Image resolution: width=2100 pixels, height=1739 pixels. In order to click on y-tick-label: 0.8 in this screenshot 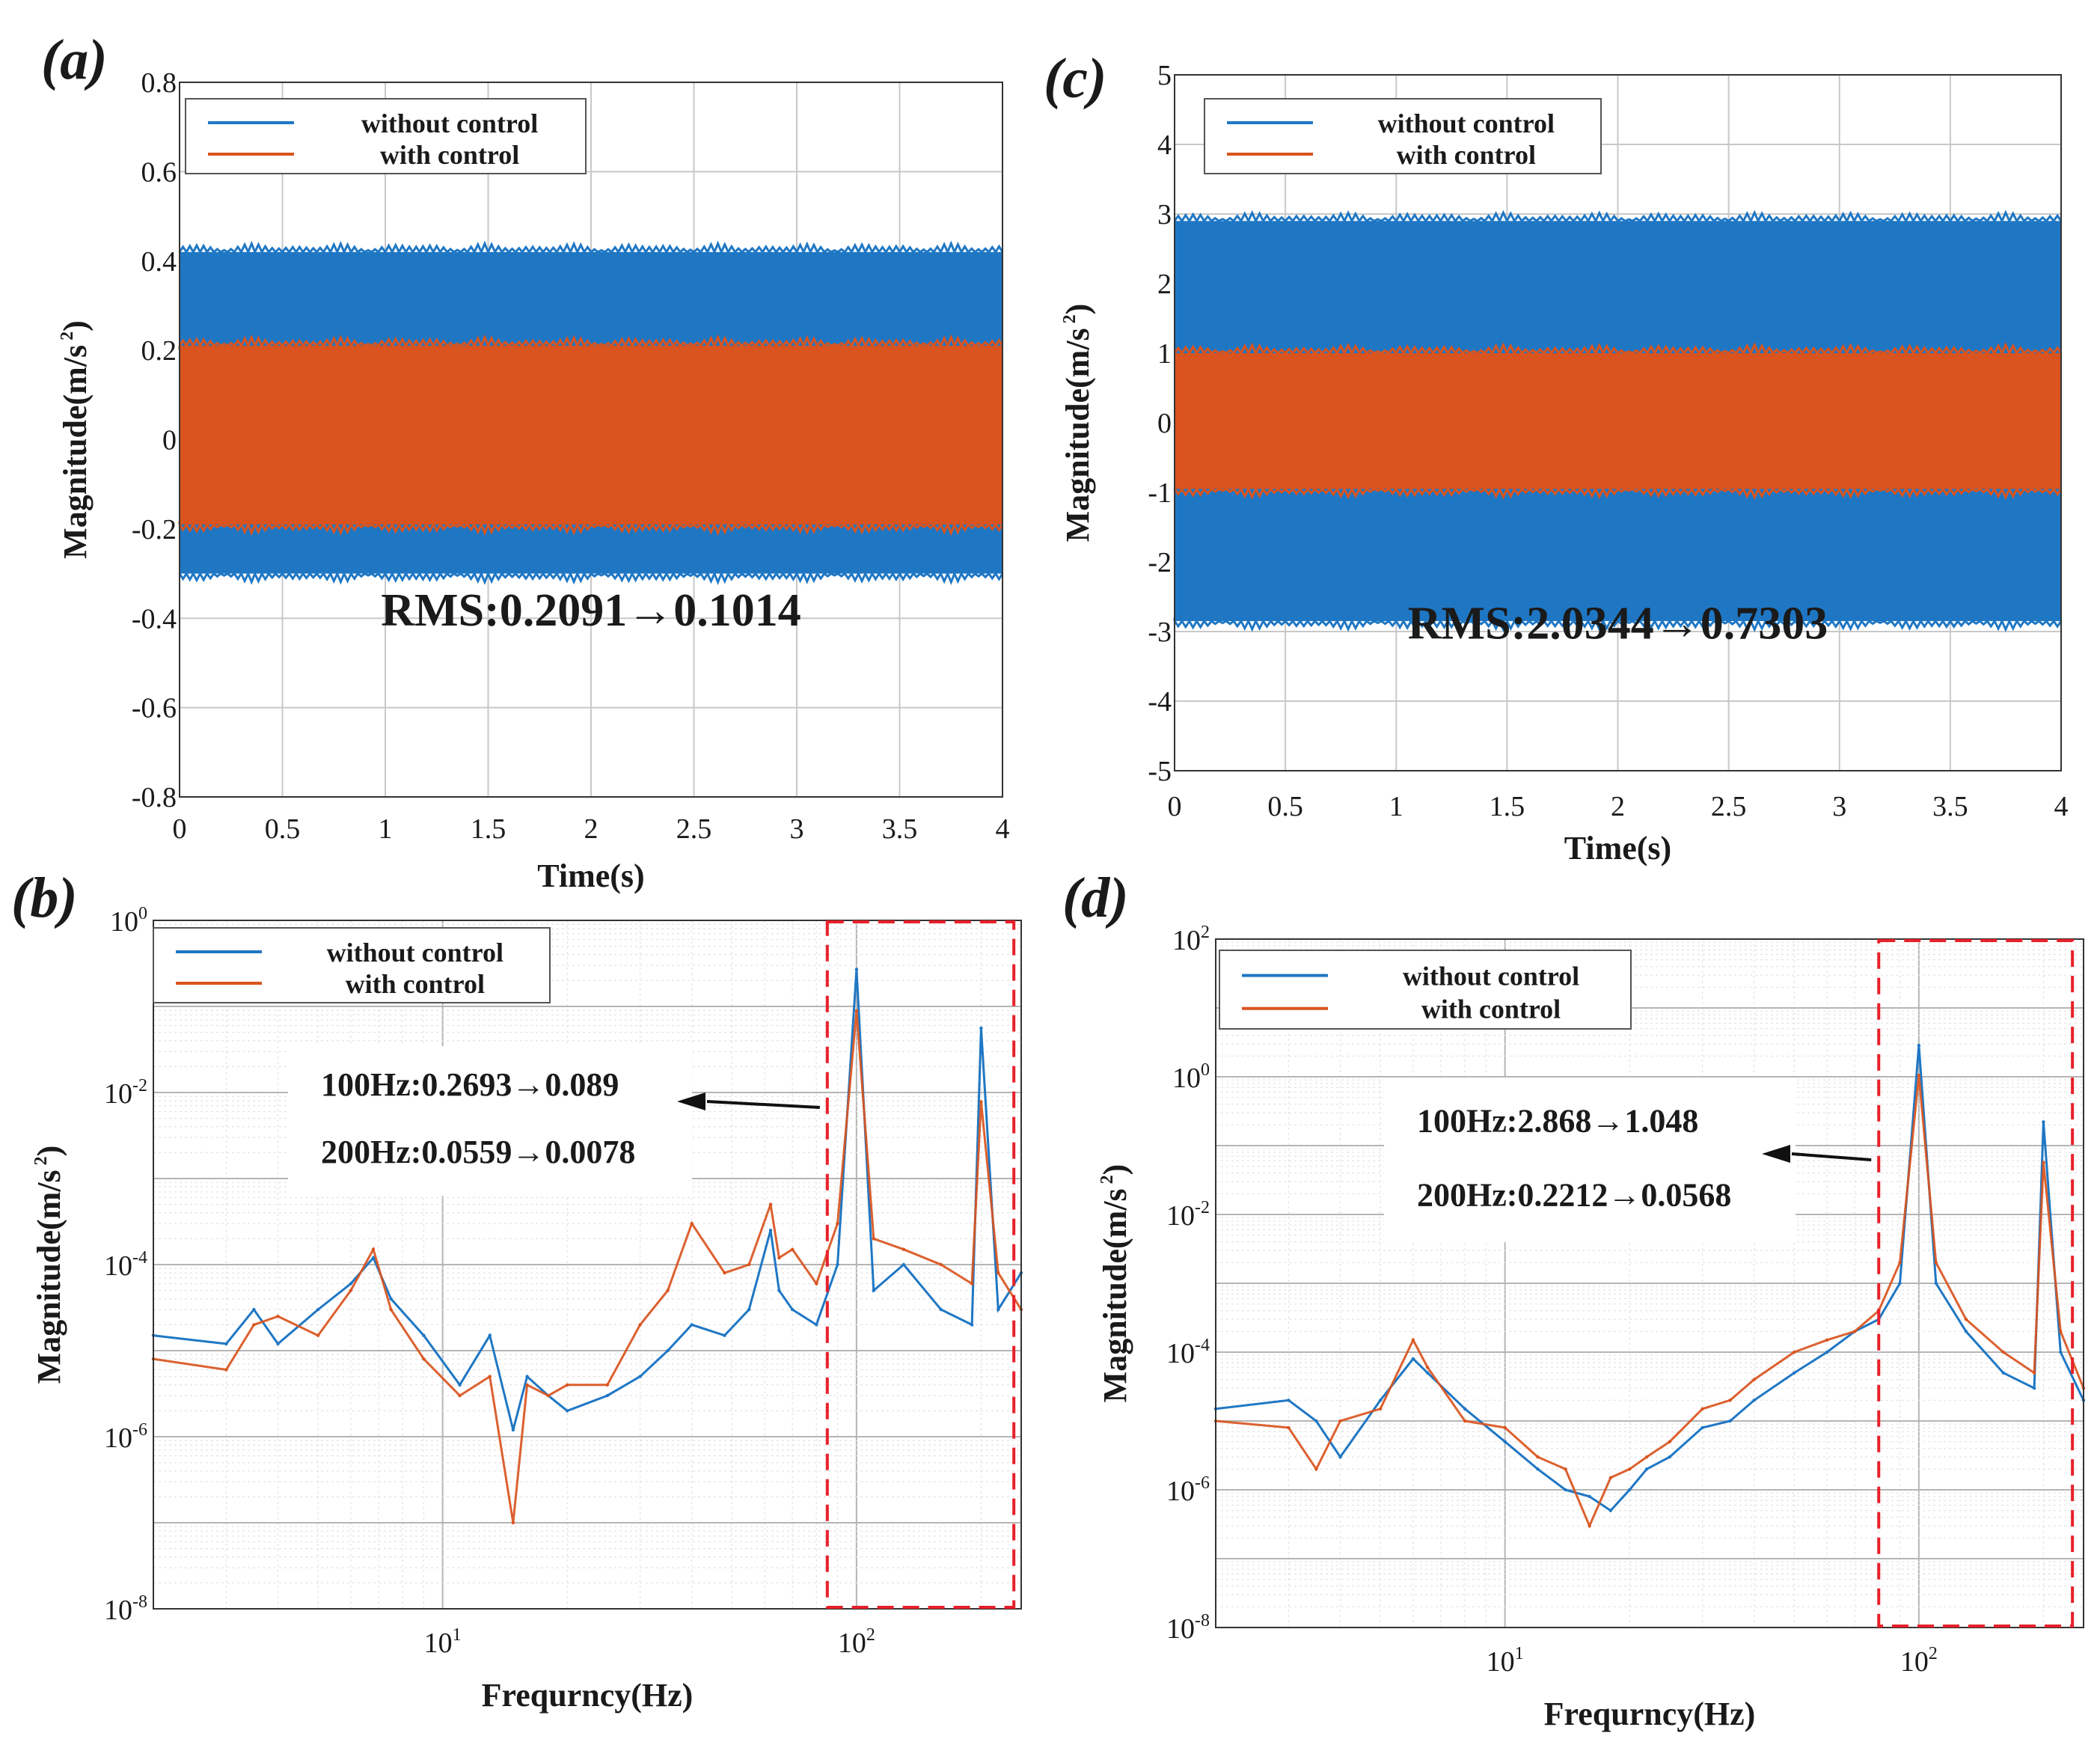, I will do `click(159, 83)`.